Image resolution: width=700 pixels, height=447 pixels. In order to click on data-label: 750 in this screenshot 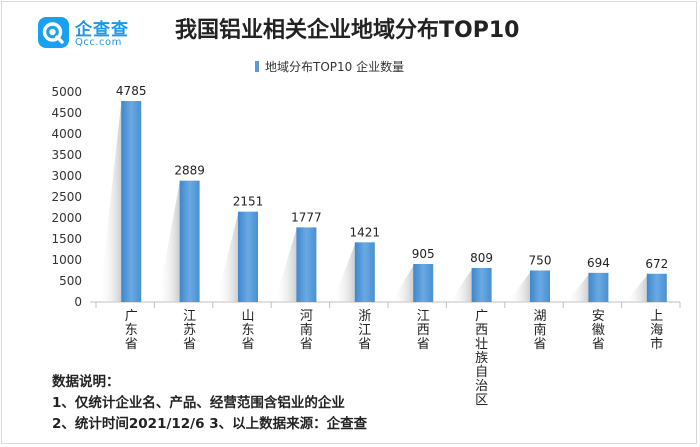, I will do `click(540, 261)`.